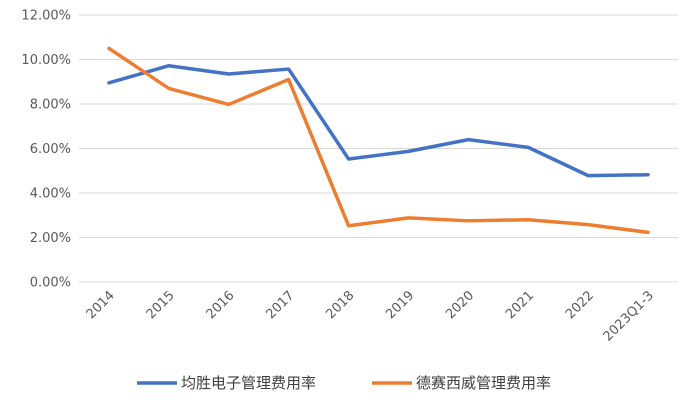  What do you see at coordinates (248, 383) in the screenshot?
I see `legend-label: 均胜电子管理费用率` at bounding box center [248, 383].